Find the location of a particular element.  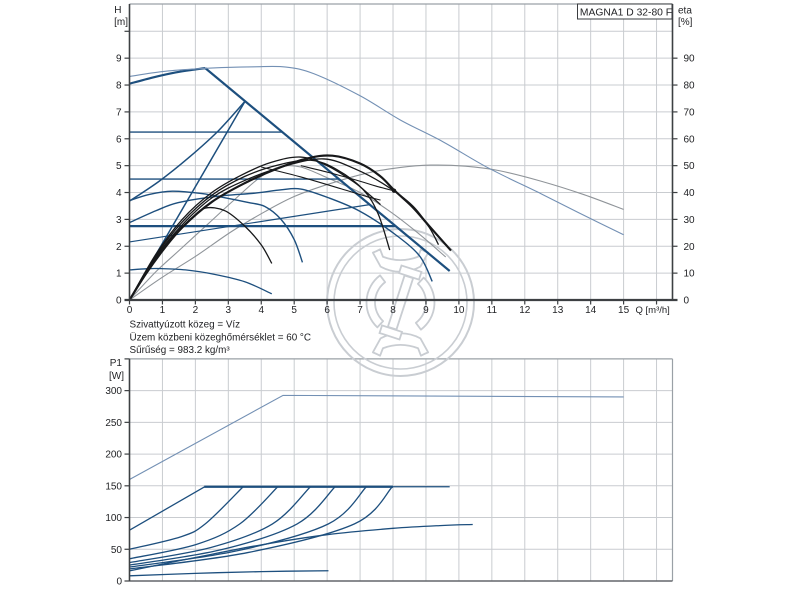

svg-text: 150 is located at coordinates (113, 486).